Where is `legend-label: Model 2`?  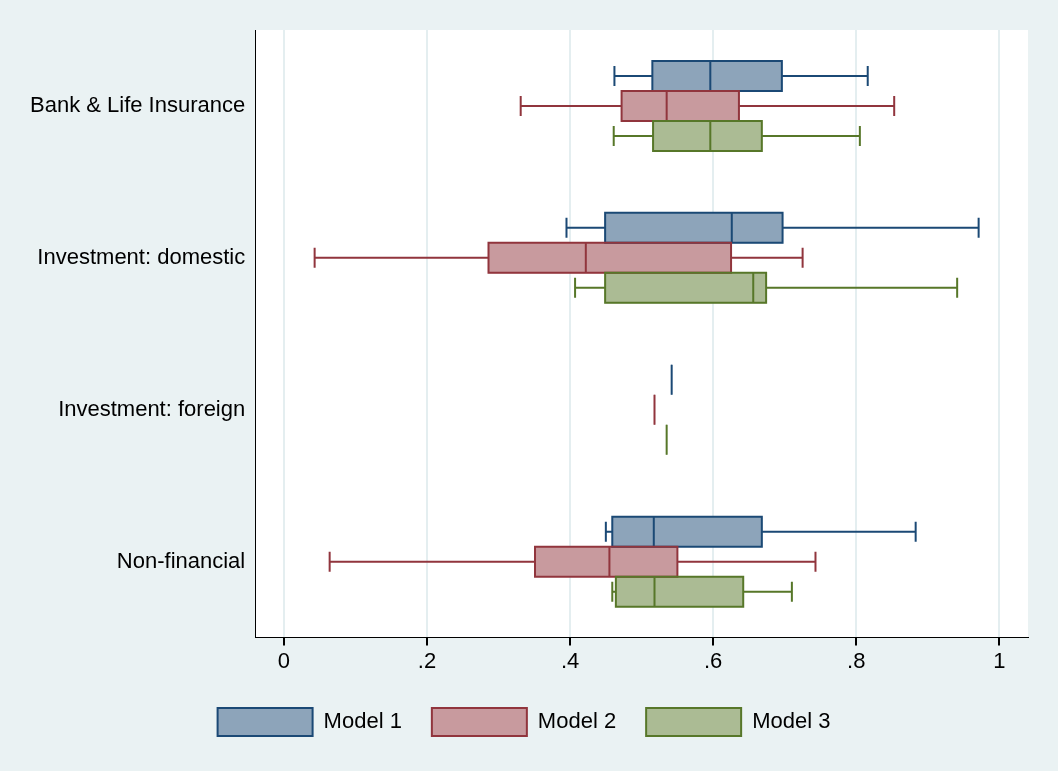
legend-label: Model 2 is located at coordinates (577, 721).